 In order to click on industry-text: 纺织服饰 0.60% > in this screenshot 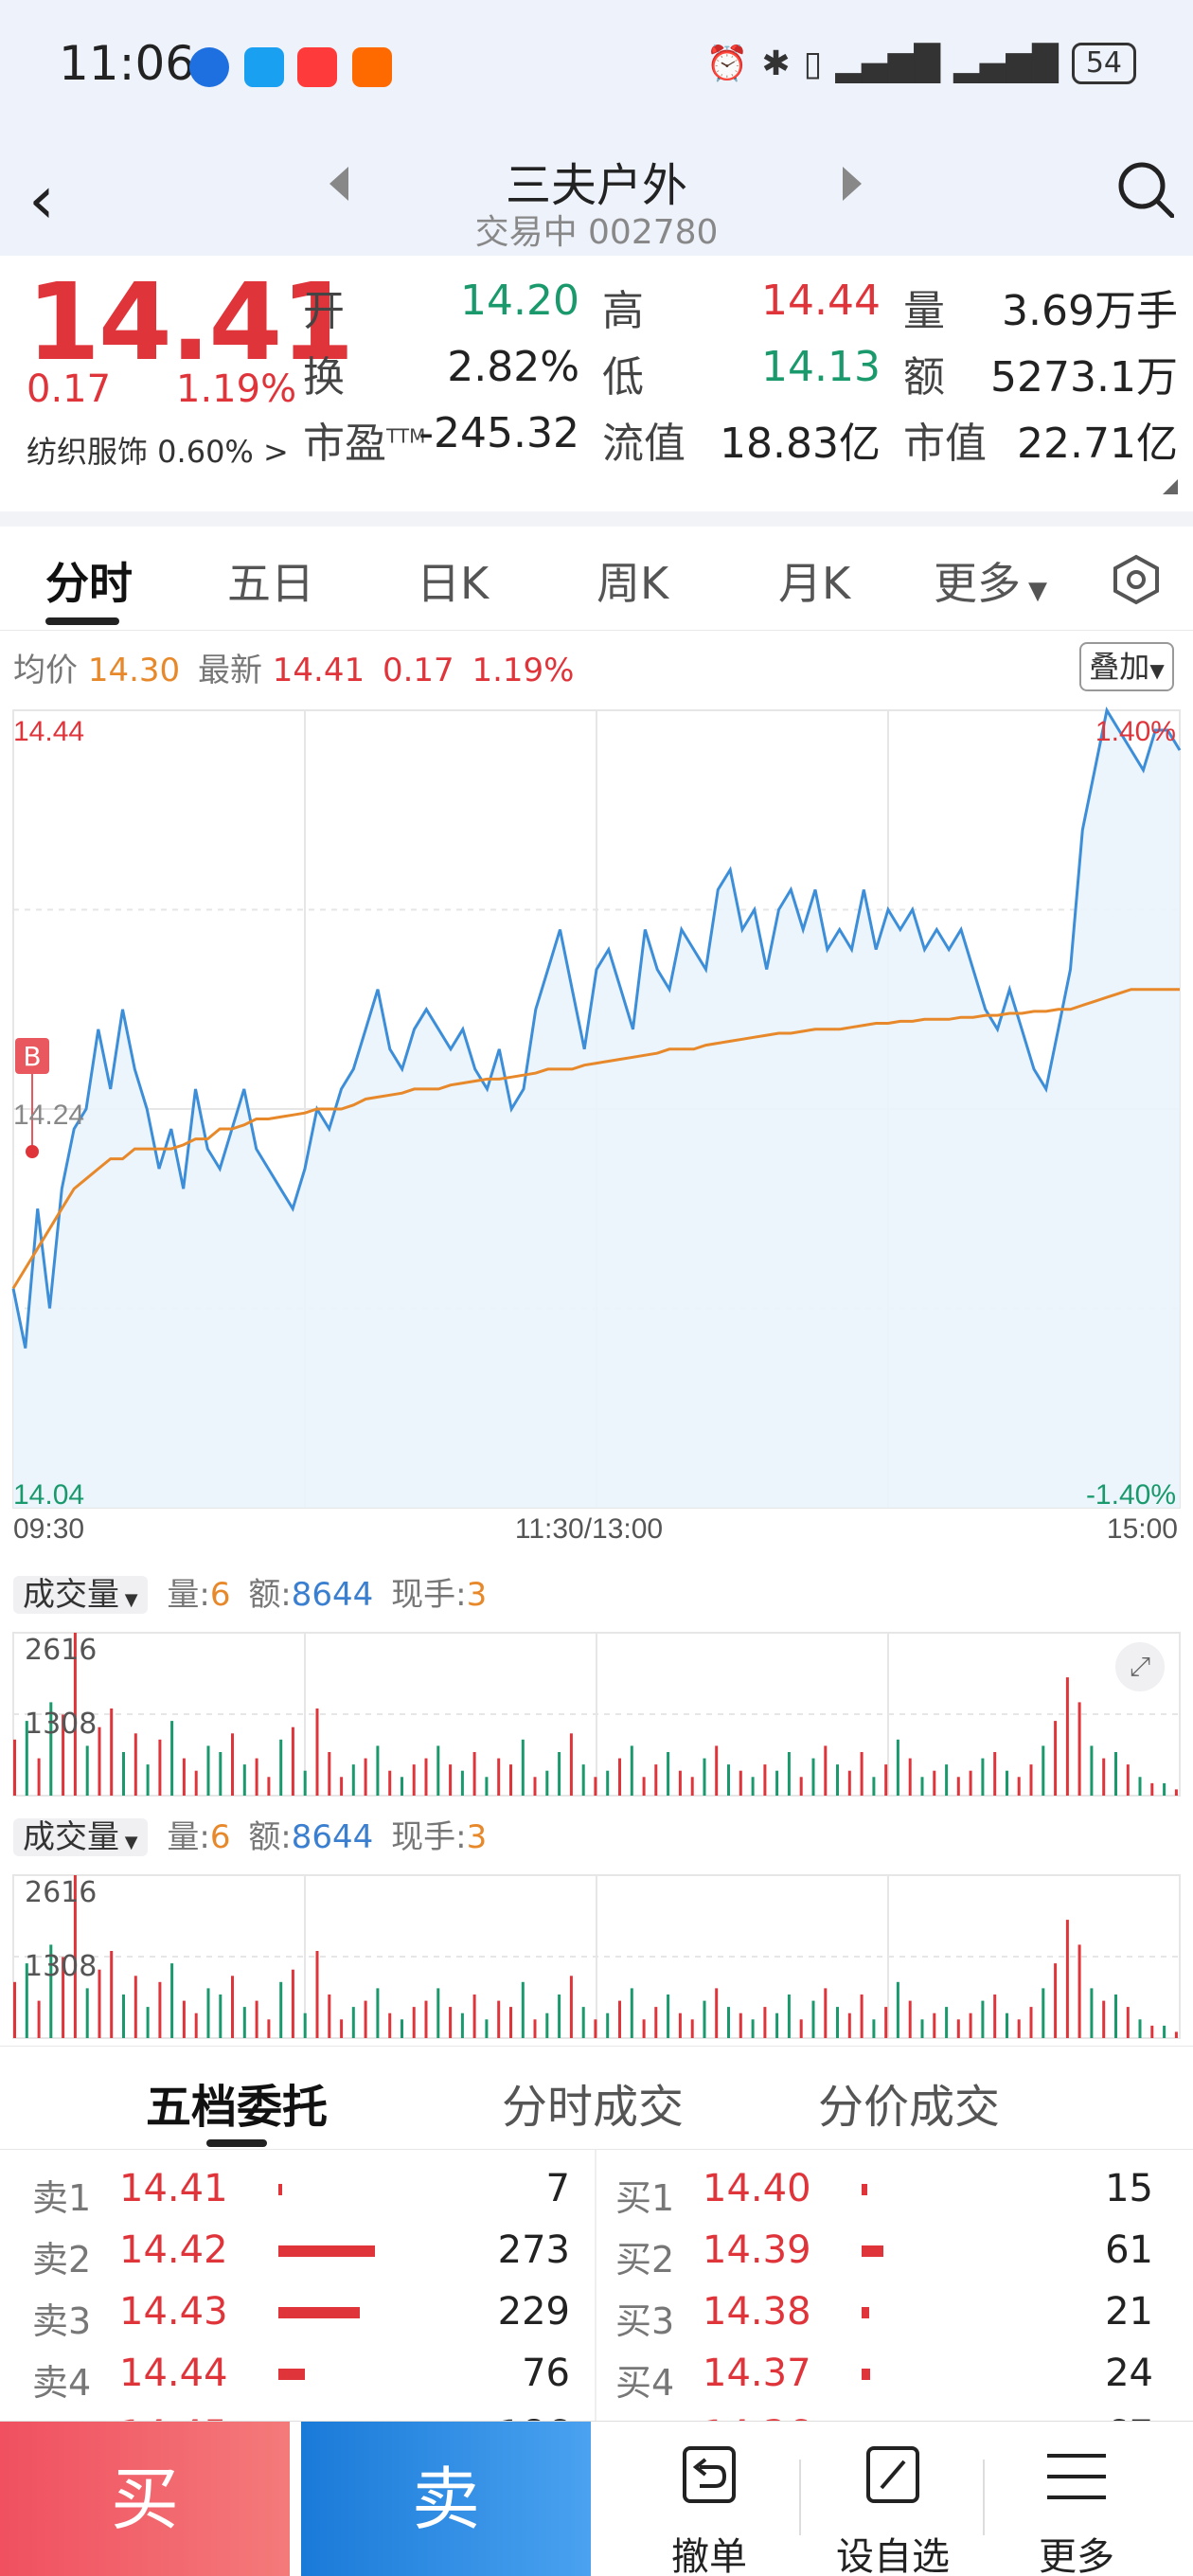, I will do `click(158, 452)`.